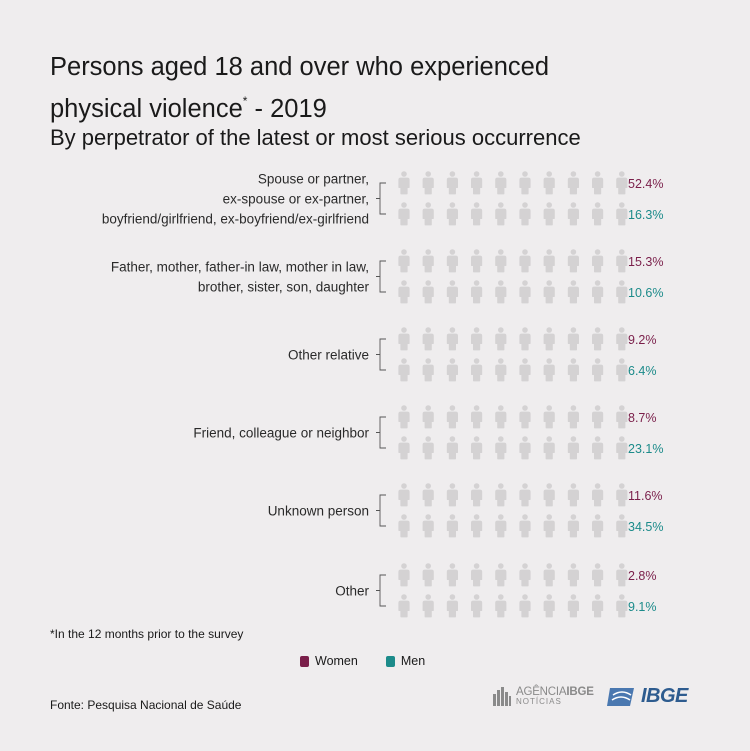 This screenshot has height=751, width=750. What do you see at coordinates (645, 293) in the screenshot?
I see `value-label-men: 10.6%` at bounding box center [645, 293].